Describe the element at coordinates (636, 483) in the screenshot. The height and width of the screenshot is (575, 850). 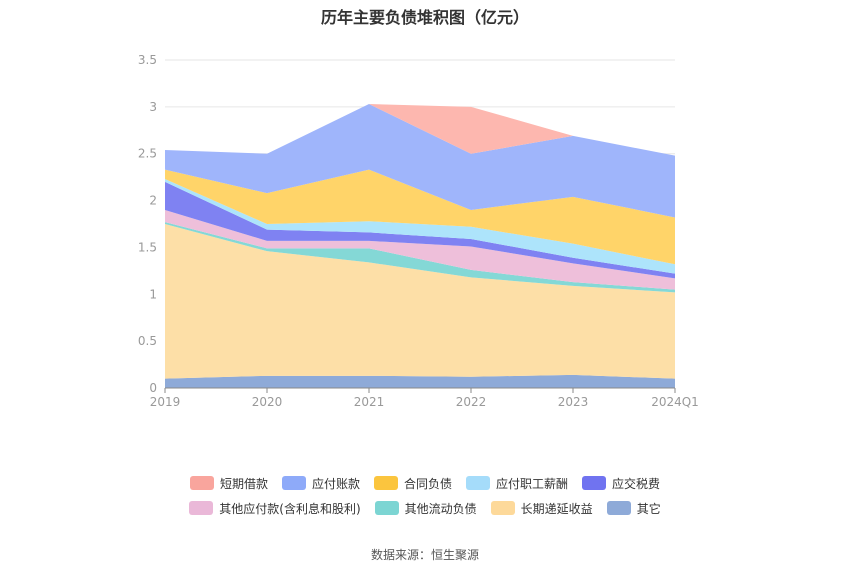
I see `legend-label: 应交税费` at that location.